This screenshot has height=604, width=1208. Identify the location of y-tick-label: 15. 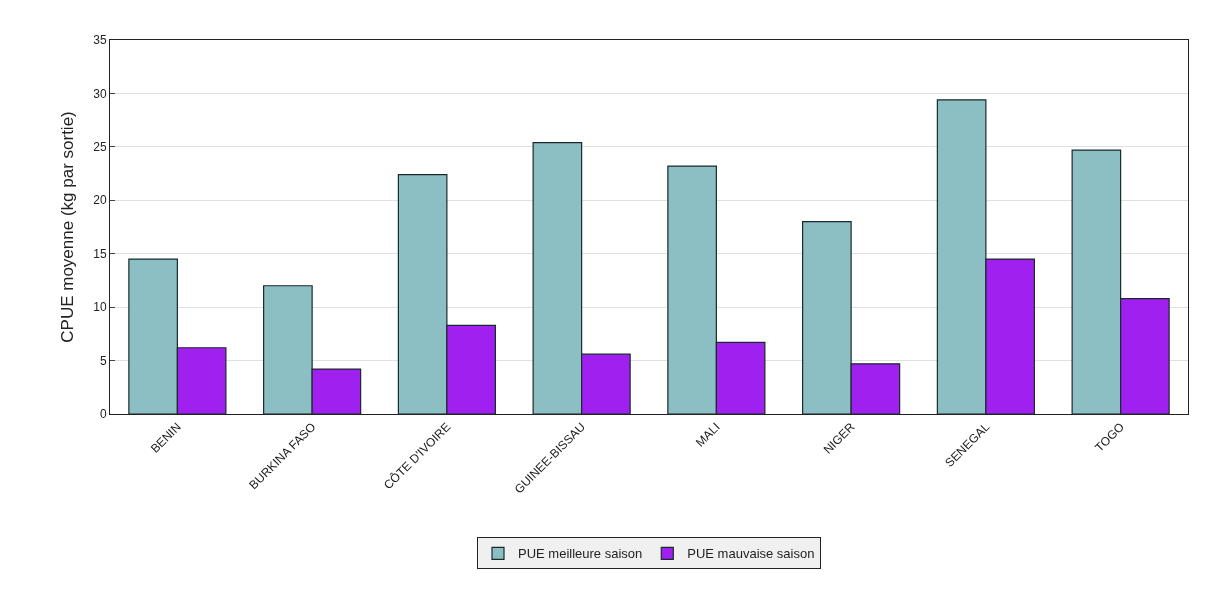
(100, 253).